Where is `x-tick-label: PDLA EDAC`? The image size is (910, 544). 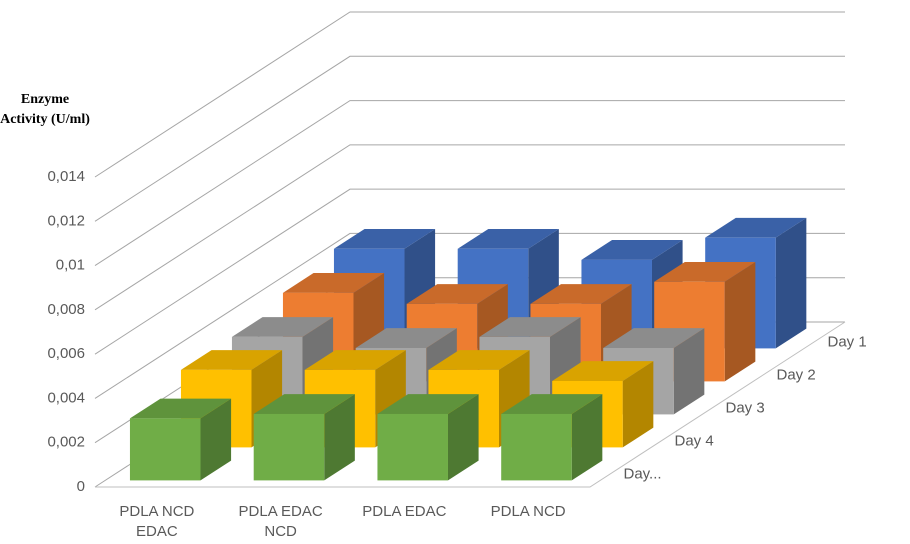 x-tick-label: PDLA EDAC is located at coordinates (404, 511).